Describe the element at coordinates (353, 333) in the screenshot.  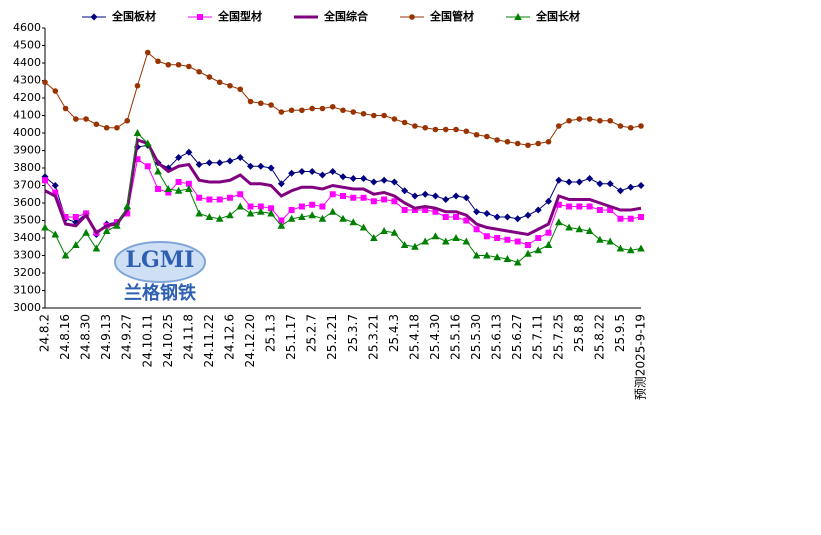
I see `x-tick-label: 25.3.7` at that location.